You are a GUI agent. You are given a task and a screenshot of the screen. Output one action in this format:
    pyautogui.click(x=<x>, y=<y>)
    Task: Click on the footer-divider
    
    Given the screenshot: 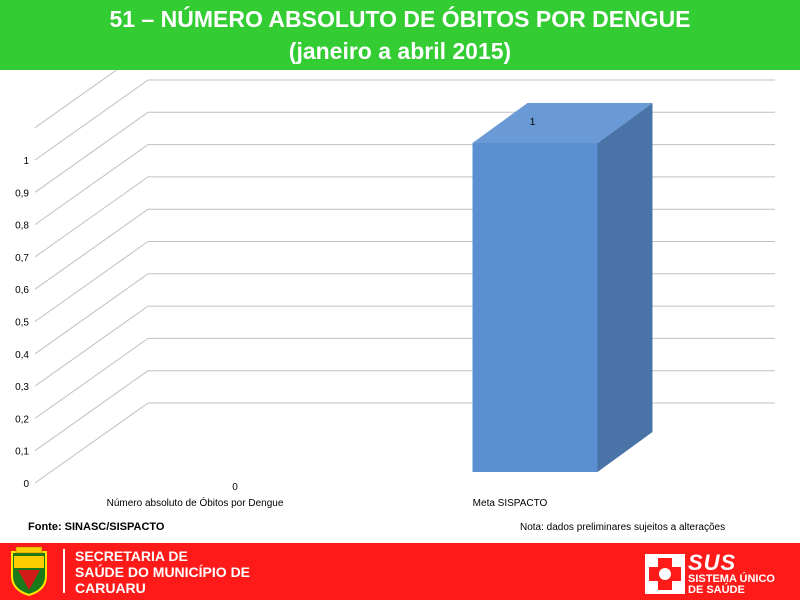 What is the action you would take?
    pyautogui.click(x=64, y=571)
    